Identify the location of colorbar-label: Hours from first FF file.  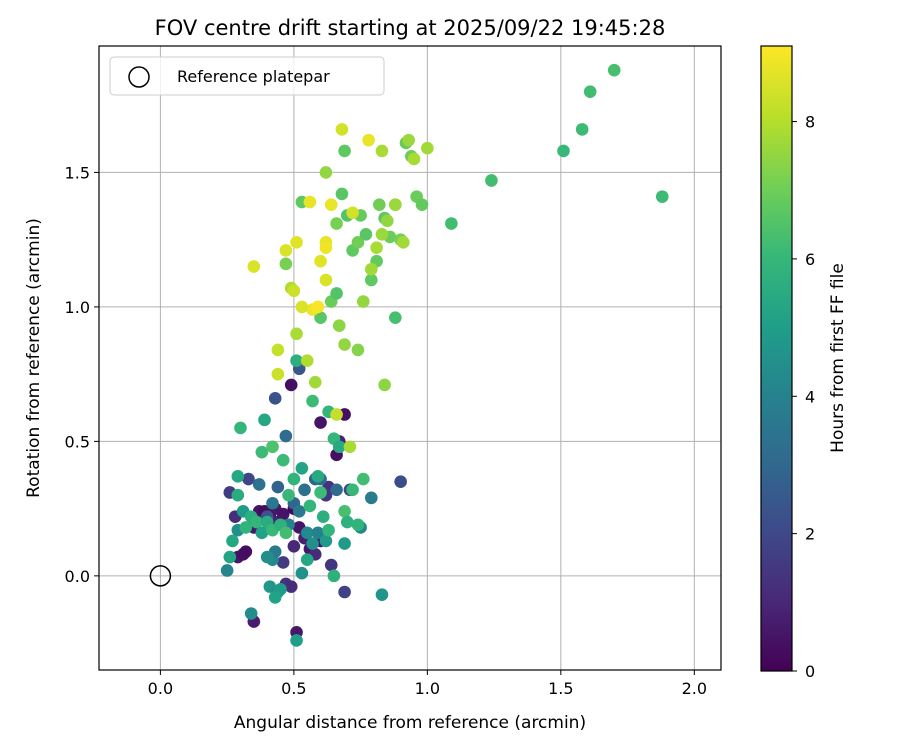
(838, 358).